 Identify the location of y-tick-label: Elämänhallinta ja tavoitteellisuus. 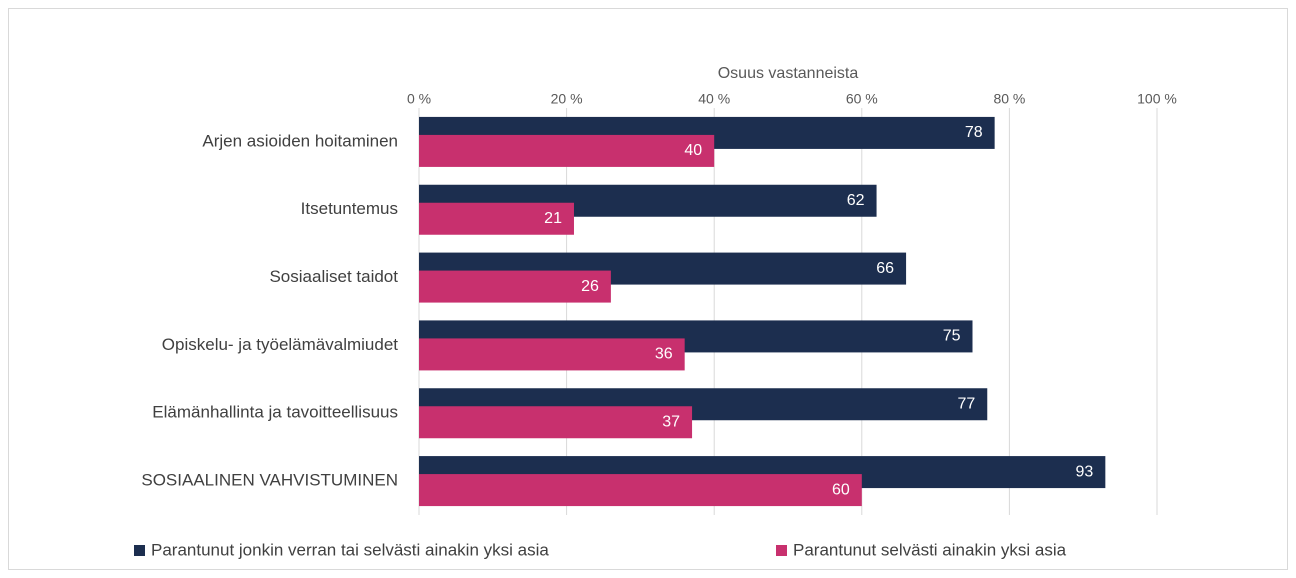
(275, 412).